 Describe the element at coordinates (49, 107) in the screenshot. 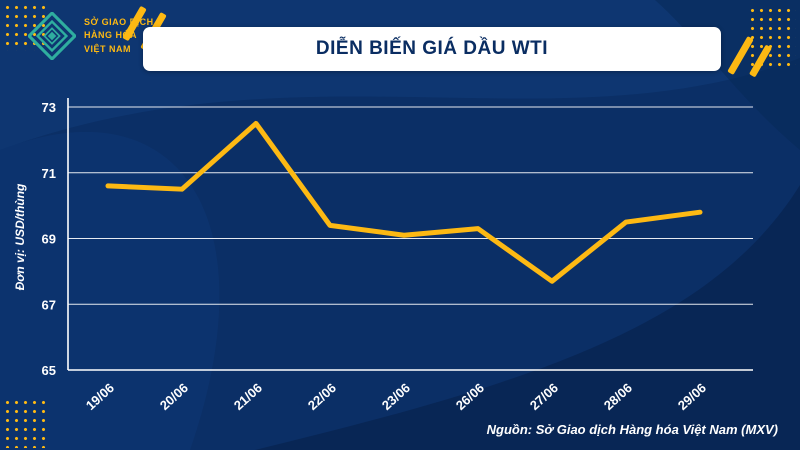

I see `y-tick-label: 73` at that location.